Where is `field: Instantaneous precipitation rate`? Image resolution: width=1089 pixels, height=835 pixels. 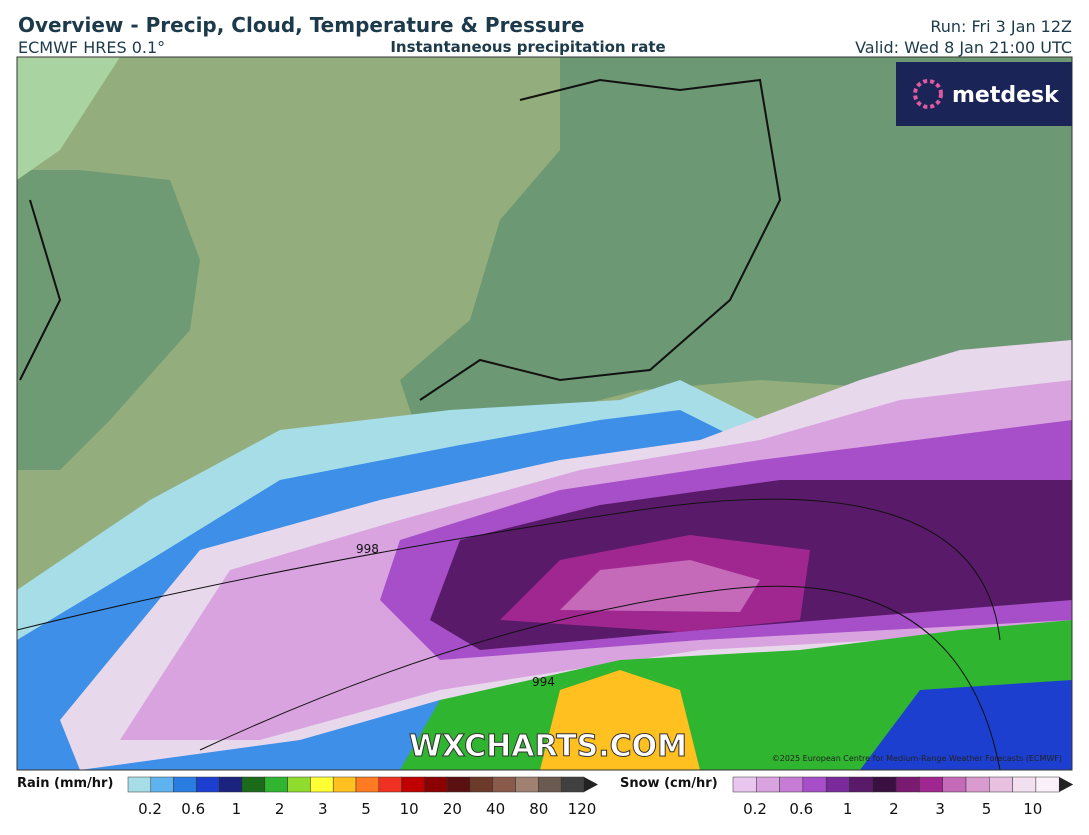
field: Instantaneous precipitation rate is located at coordinates (527, 47).